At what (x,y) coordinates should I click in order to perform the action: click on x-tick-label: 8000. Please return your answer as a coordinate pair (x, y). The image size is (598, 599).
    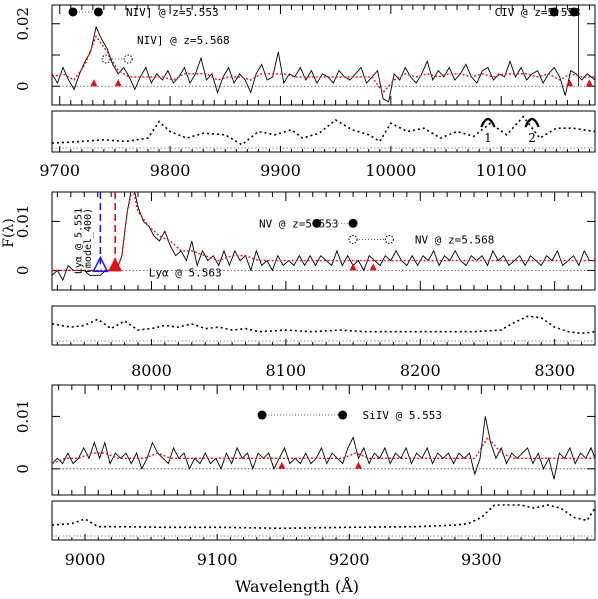
    Looking at the image, I should click on (151, 370).